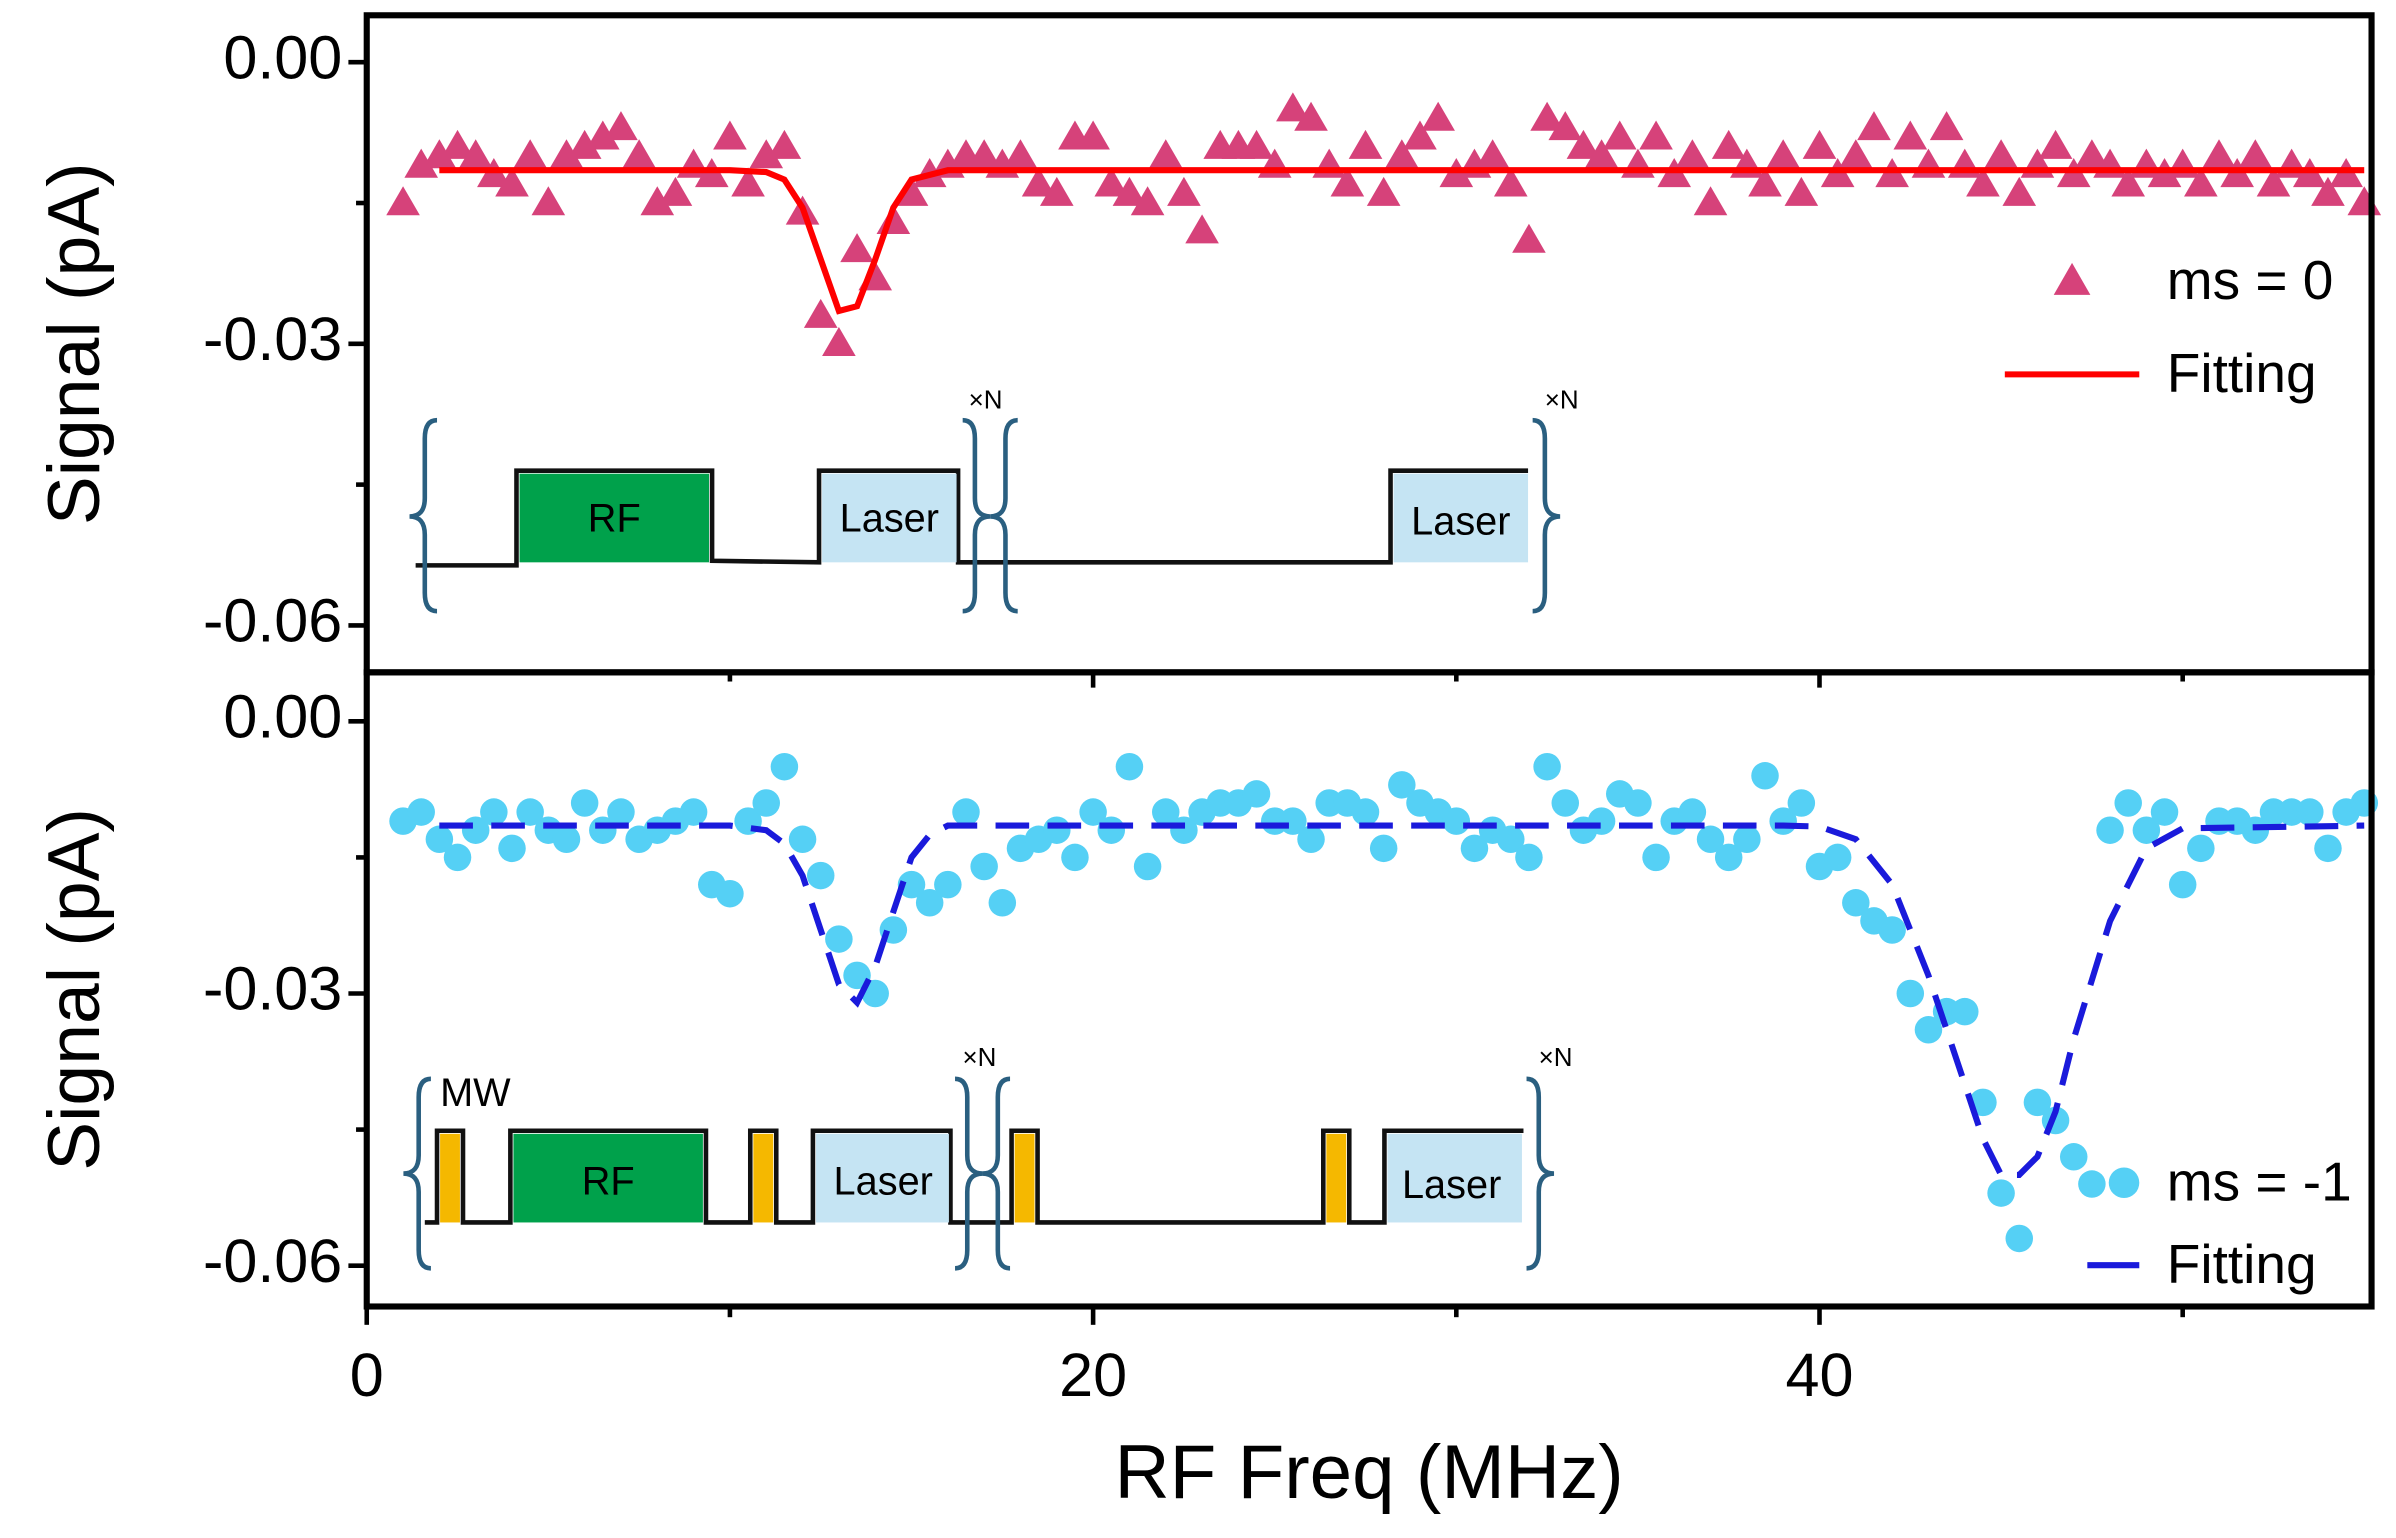  What do you see at coordinates (475, 1093) in the screenshot?
I see `inset-label: MW` at bounding box center [475, 1093].